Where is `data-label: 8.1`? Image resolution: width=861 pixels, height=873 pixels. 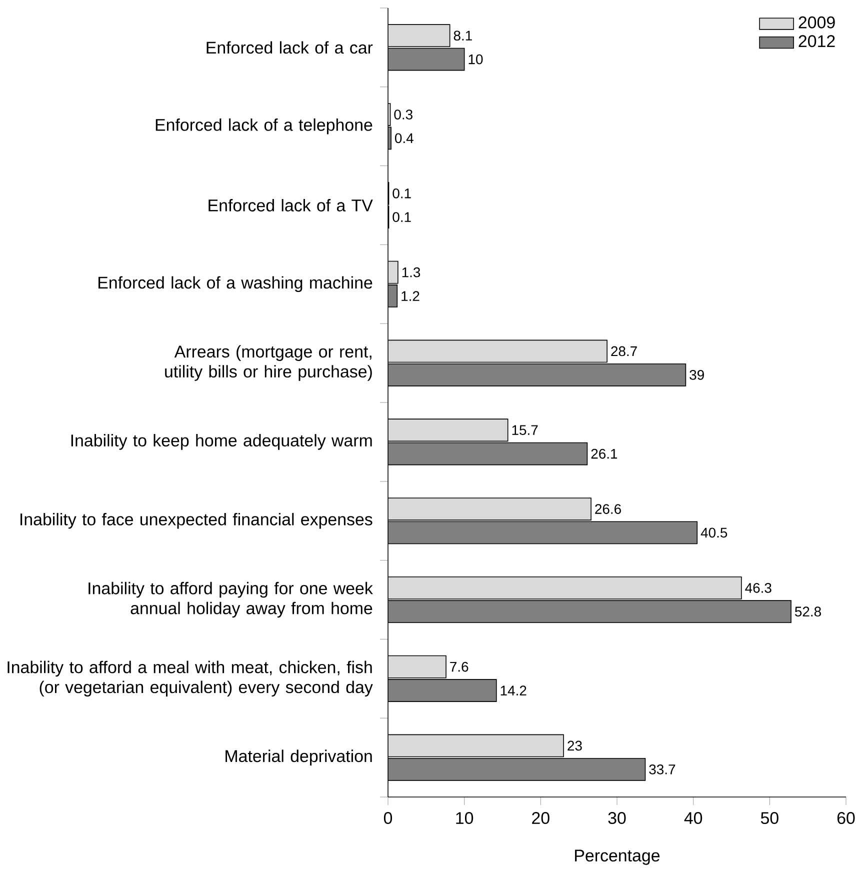 data-label: 8.1 is located at coordinates (463, 35).